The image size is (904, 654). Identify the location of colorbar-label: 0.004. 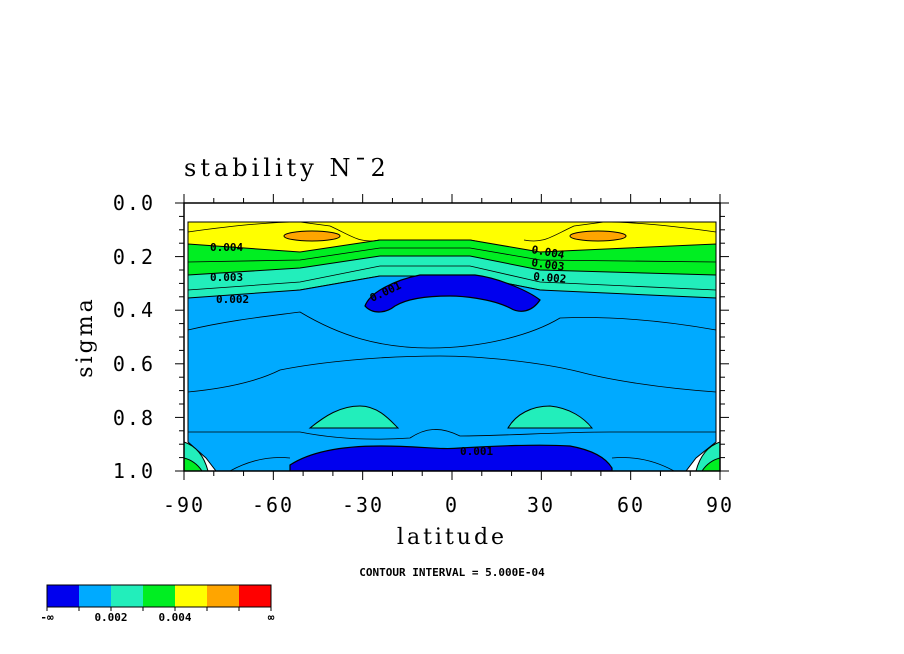
(174, 617).